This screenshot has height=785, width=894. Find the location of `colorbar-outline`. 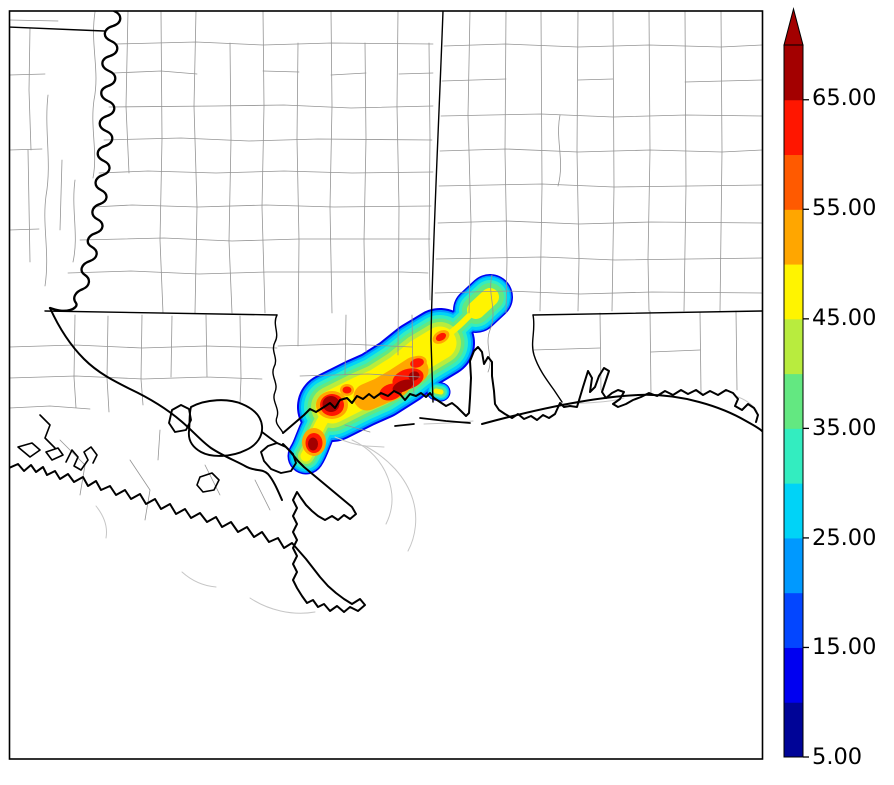

colorbar-outline is located at coordinates (793, 401).